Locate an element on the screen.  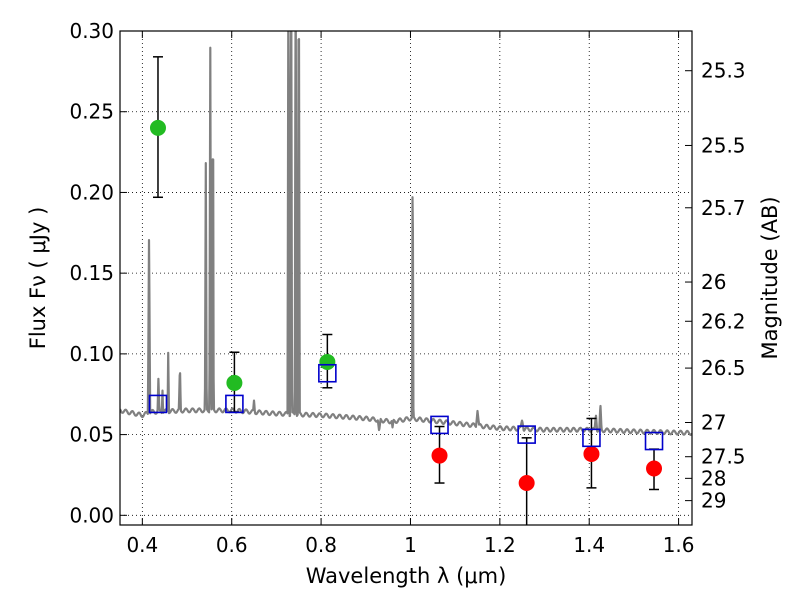
right-tick-label: 28 is located at coordinates (713, 478).